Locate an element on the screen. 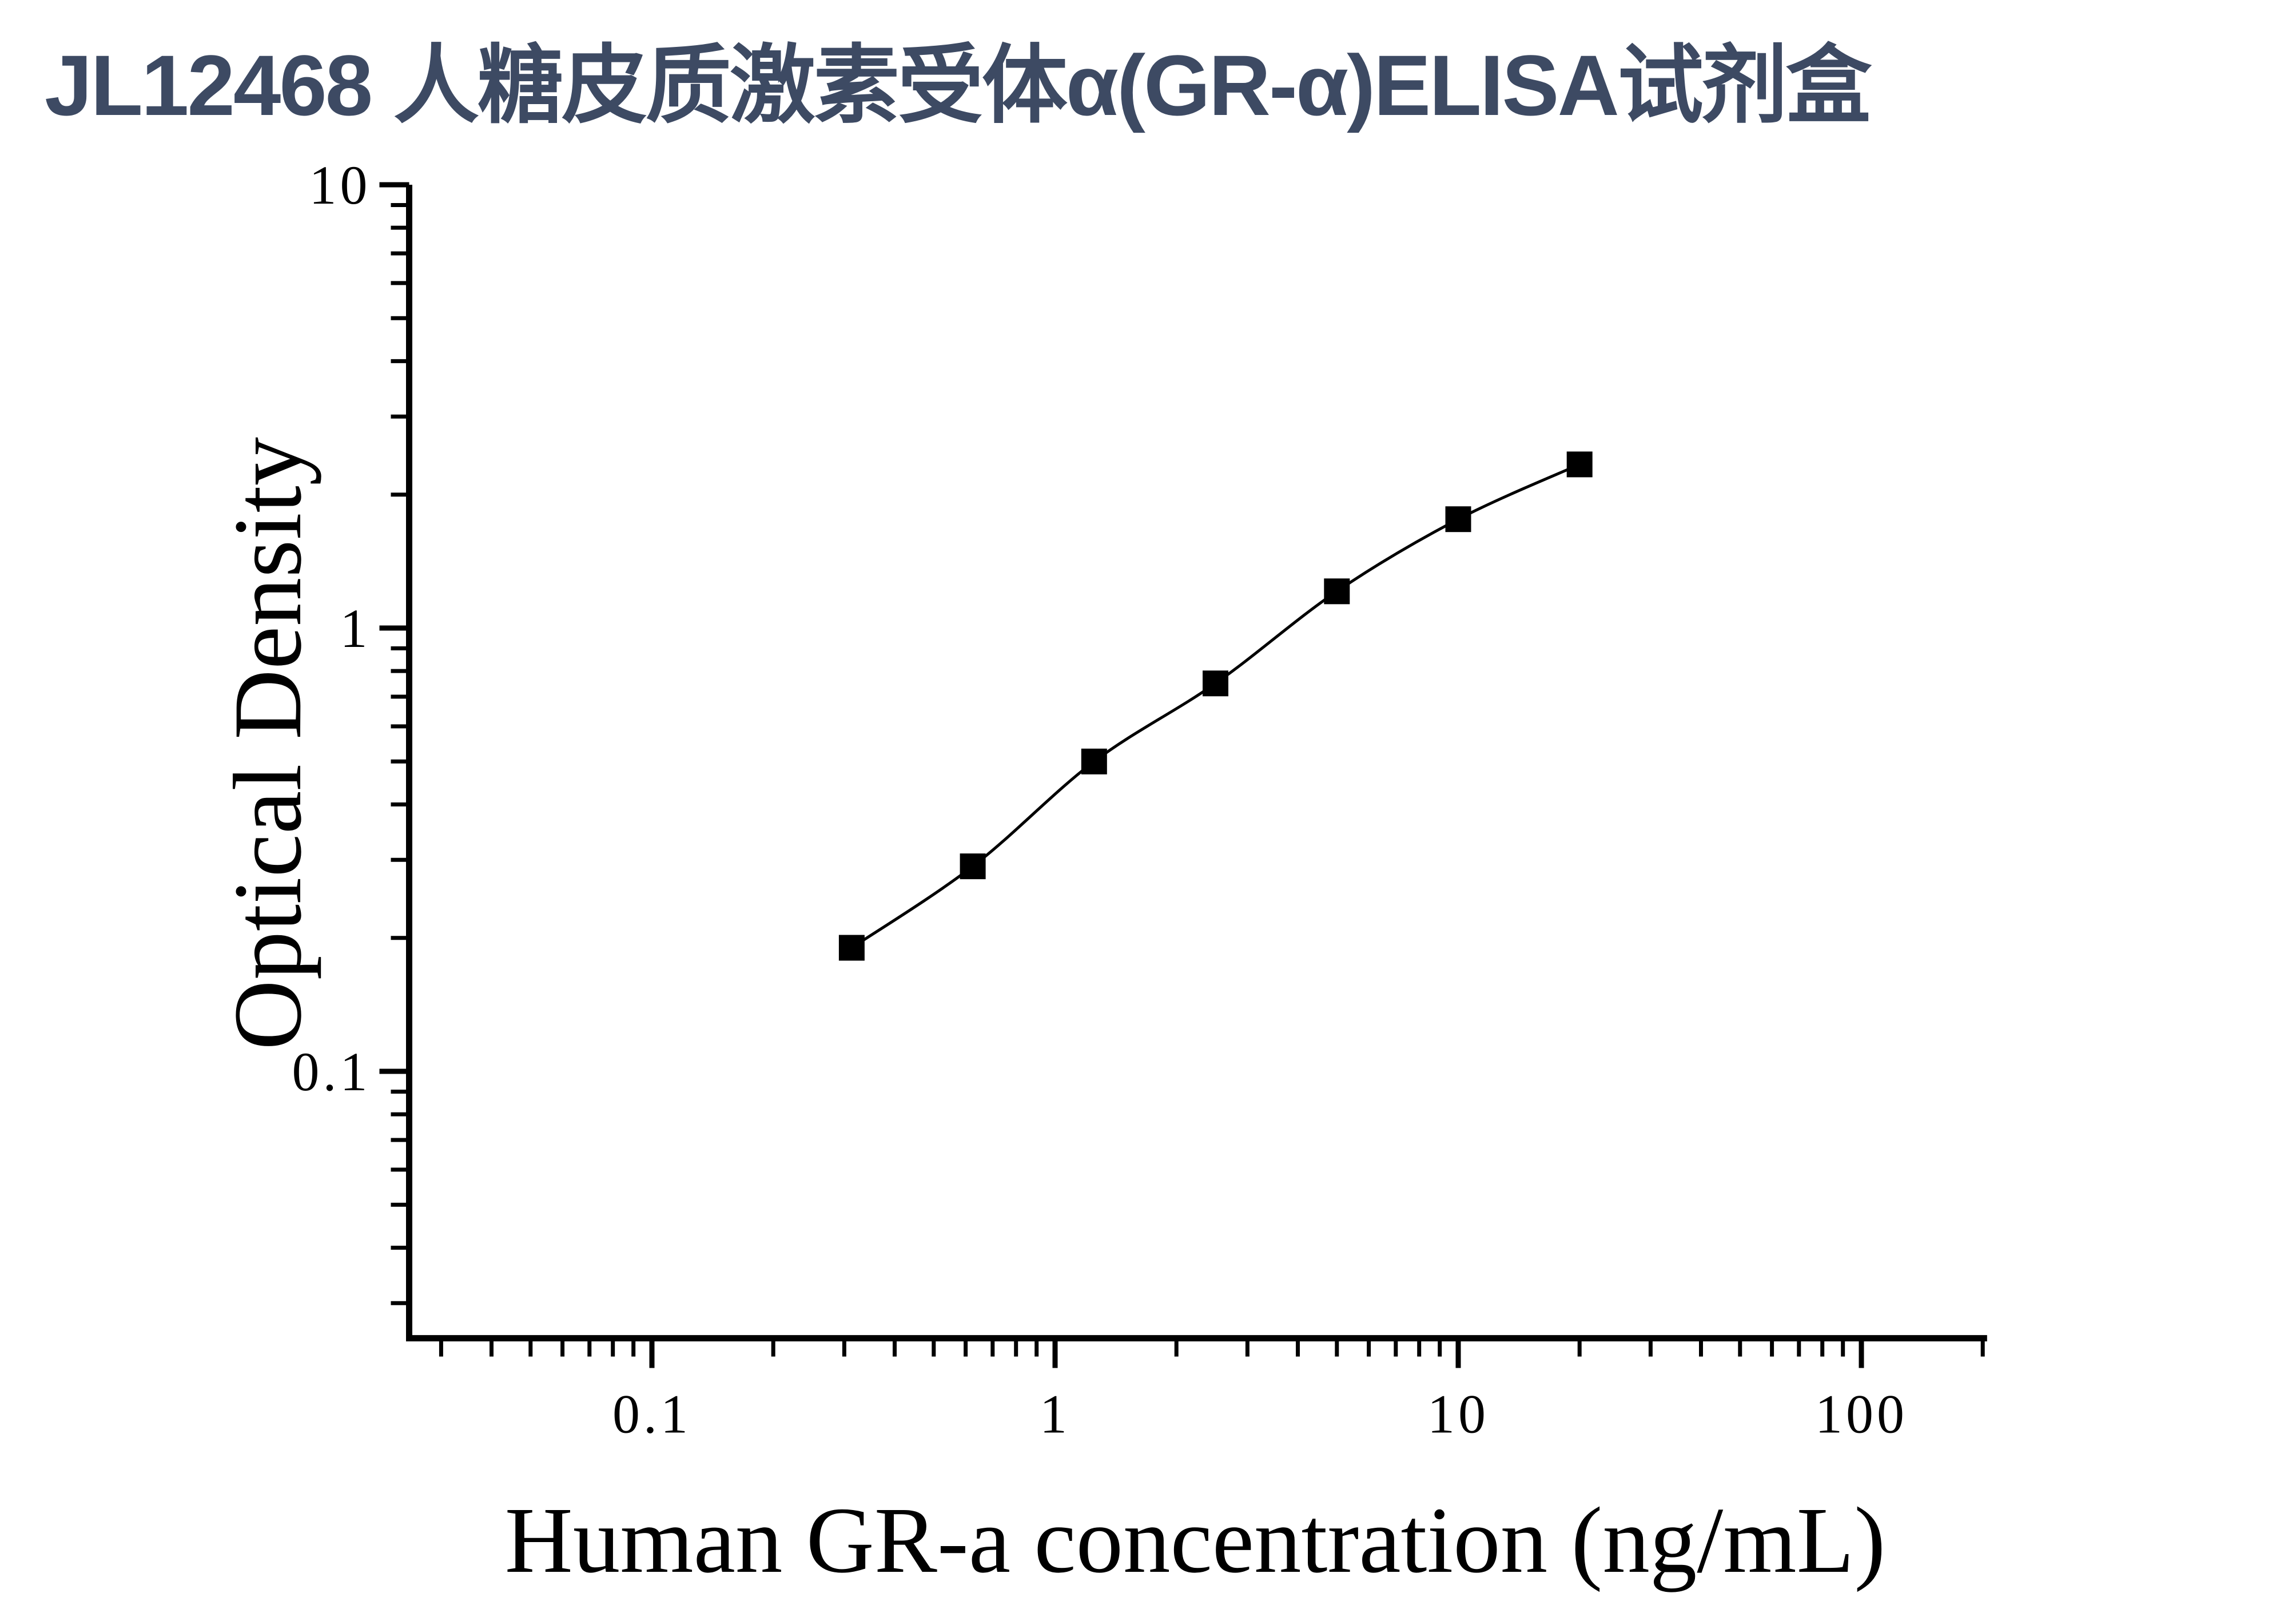  x-tick-label: 0.1 is located at coordinates (651, 1414).